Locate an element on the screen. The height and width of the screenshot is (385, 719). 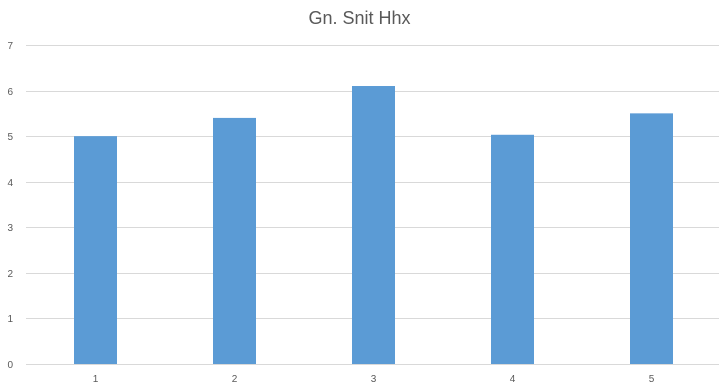
x-axis-tick-labels: 1 2 3 4 5 is located at coordinates (374, 379).